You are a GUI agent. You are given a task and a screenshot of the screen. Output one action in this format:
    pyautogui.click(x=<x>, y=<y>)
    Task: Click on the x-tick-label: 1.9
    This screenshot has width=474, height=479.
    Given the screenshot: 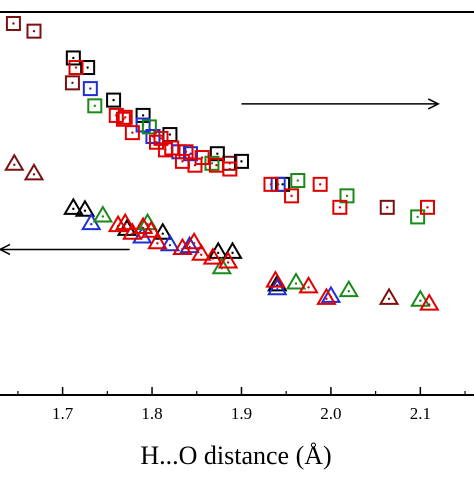 What is the action you would take?
    pyautogui.click(x=241, y=413)
    